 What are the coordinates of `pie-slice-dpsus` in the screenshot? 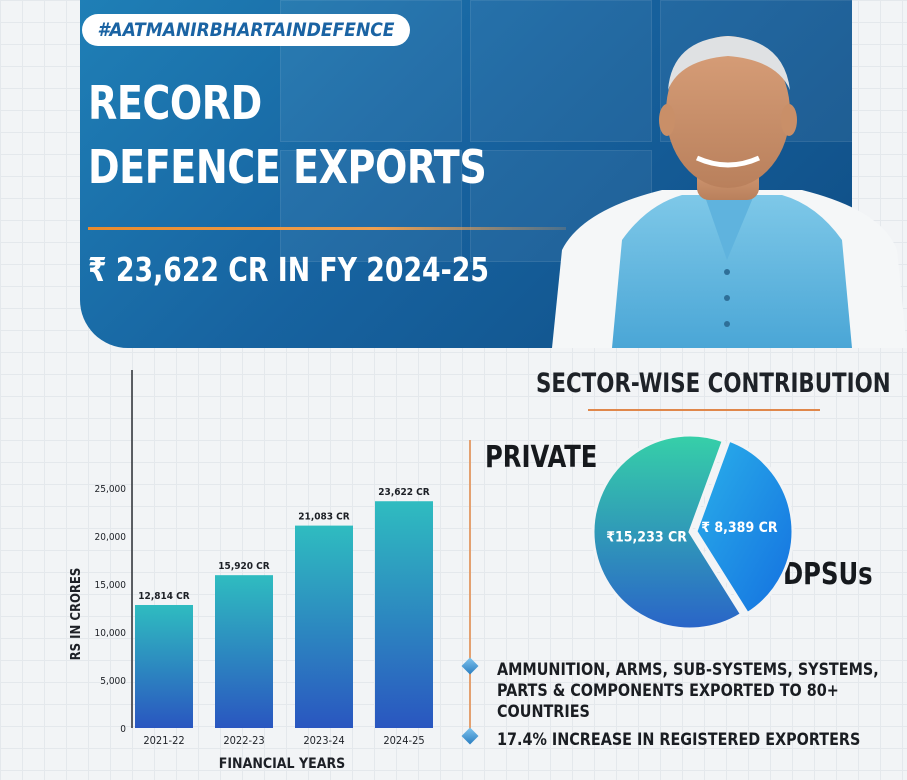 It's located at (744, 527).